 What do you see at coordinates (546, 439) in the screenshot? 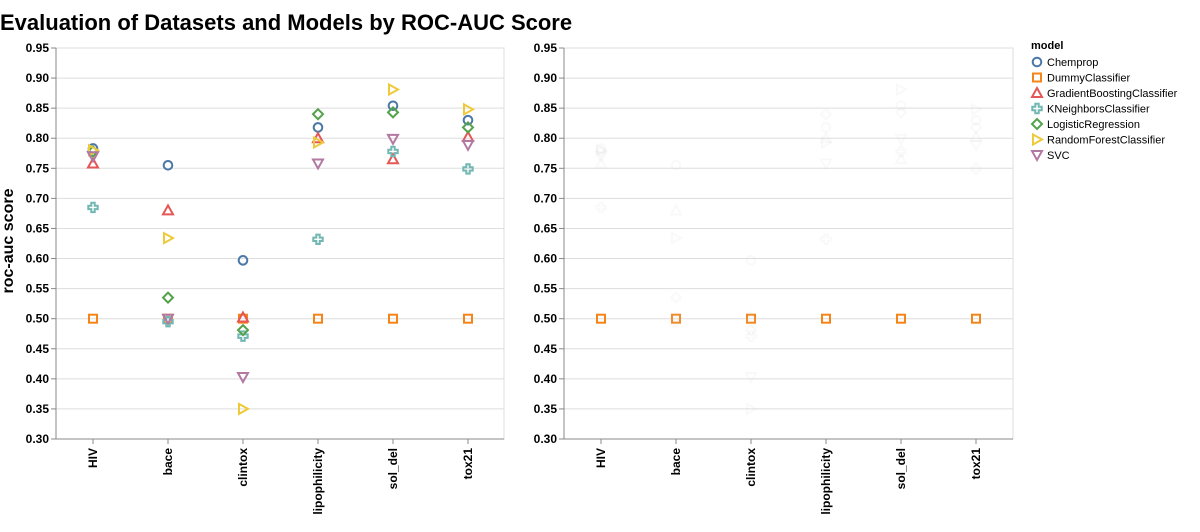
I see `y-tick-label: 0.30` at bounding box center [546, 439].